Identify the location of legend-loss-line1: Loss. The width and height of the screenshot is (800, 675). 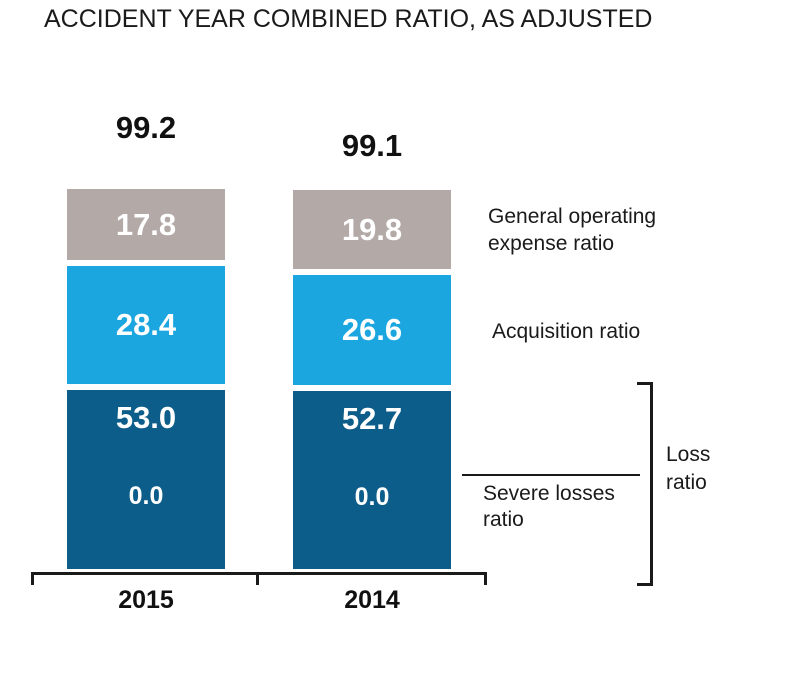
(688, 454).